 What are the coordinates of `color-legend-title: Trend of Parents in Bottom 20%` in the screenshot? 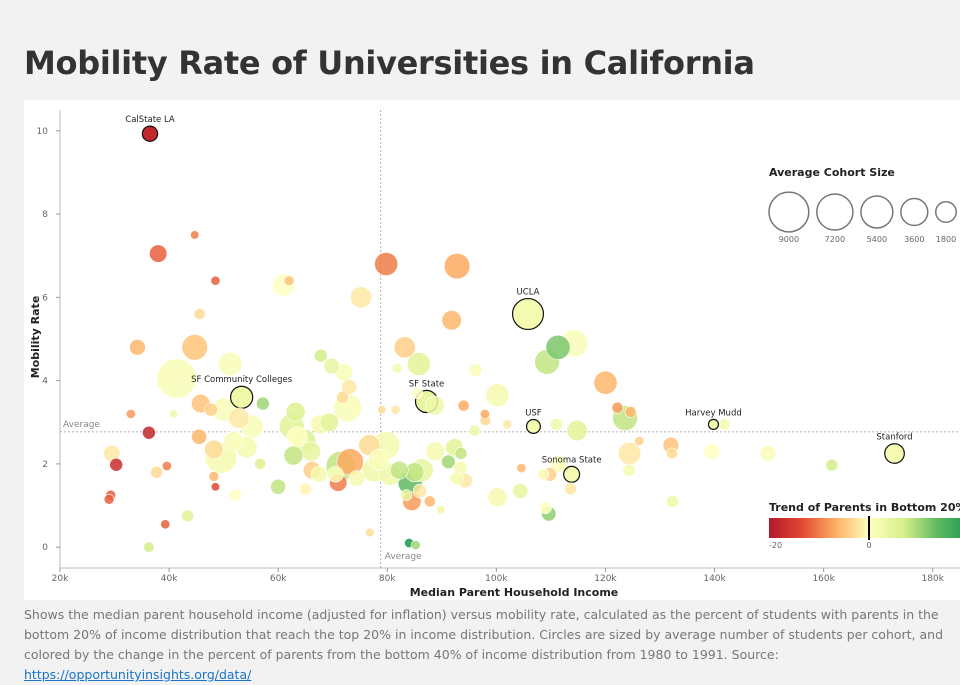 It's located at (864, 507).